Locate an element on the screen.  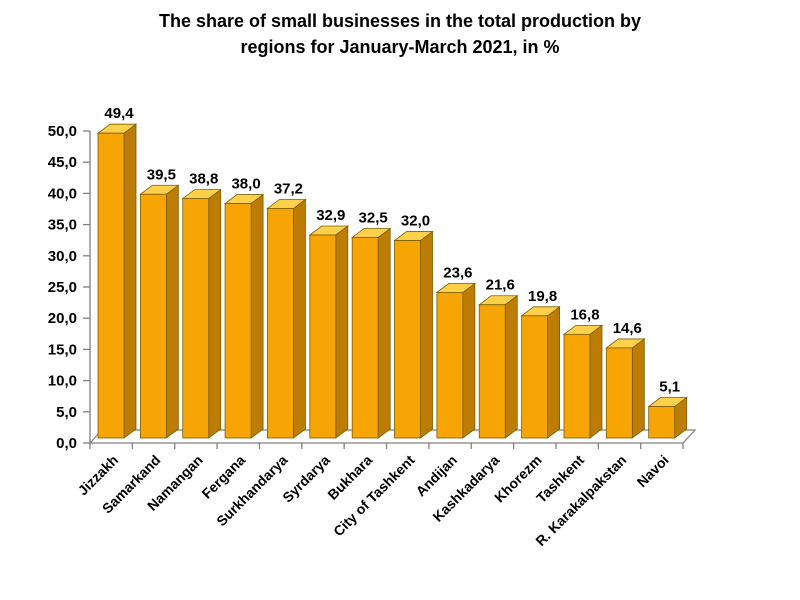
y-tick-label: 10,0 is located at coordinates (62, 381).